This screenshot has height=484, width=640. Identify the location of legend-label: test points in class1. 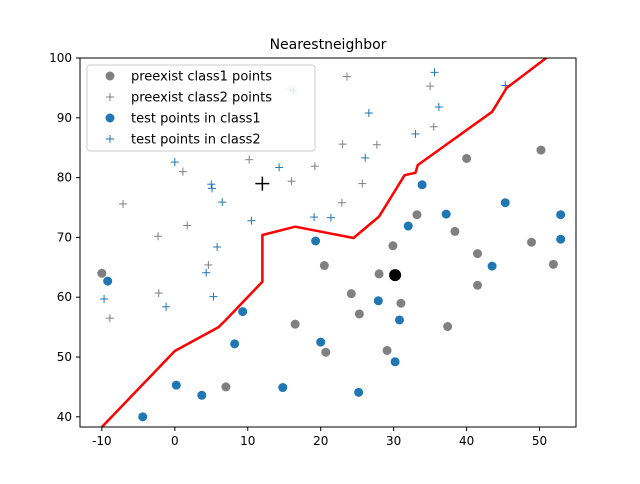
(196, 119).